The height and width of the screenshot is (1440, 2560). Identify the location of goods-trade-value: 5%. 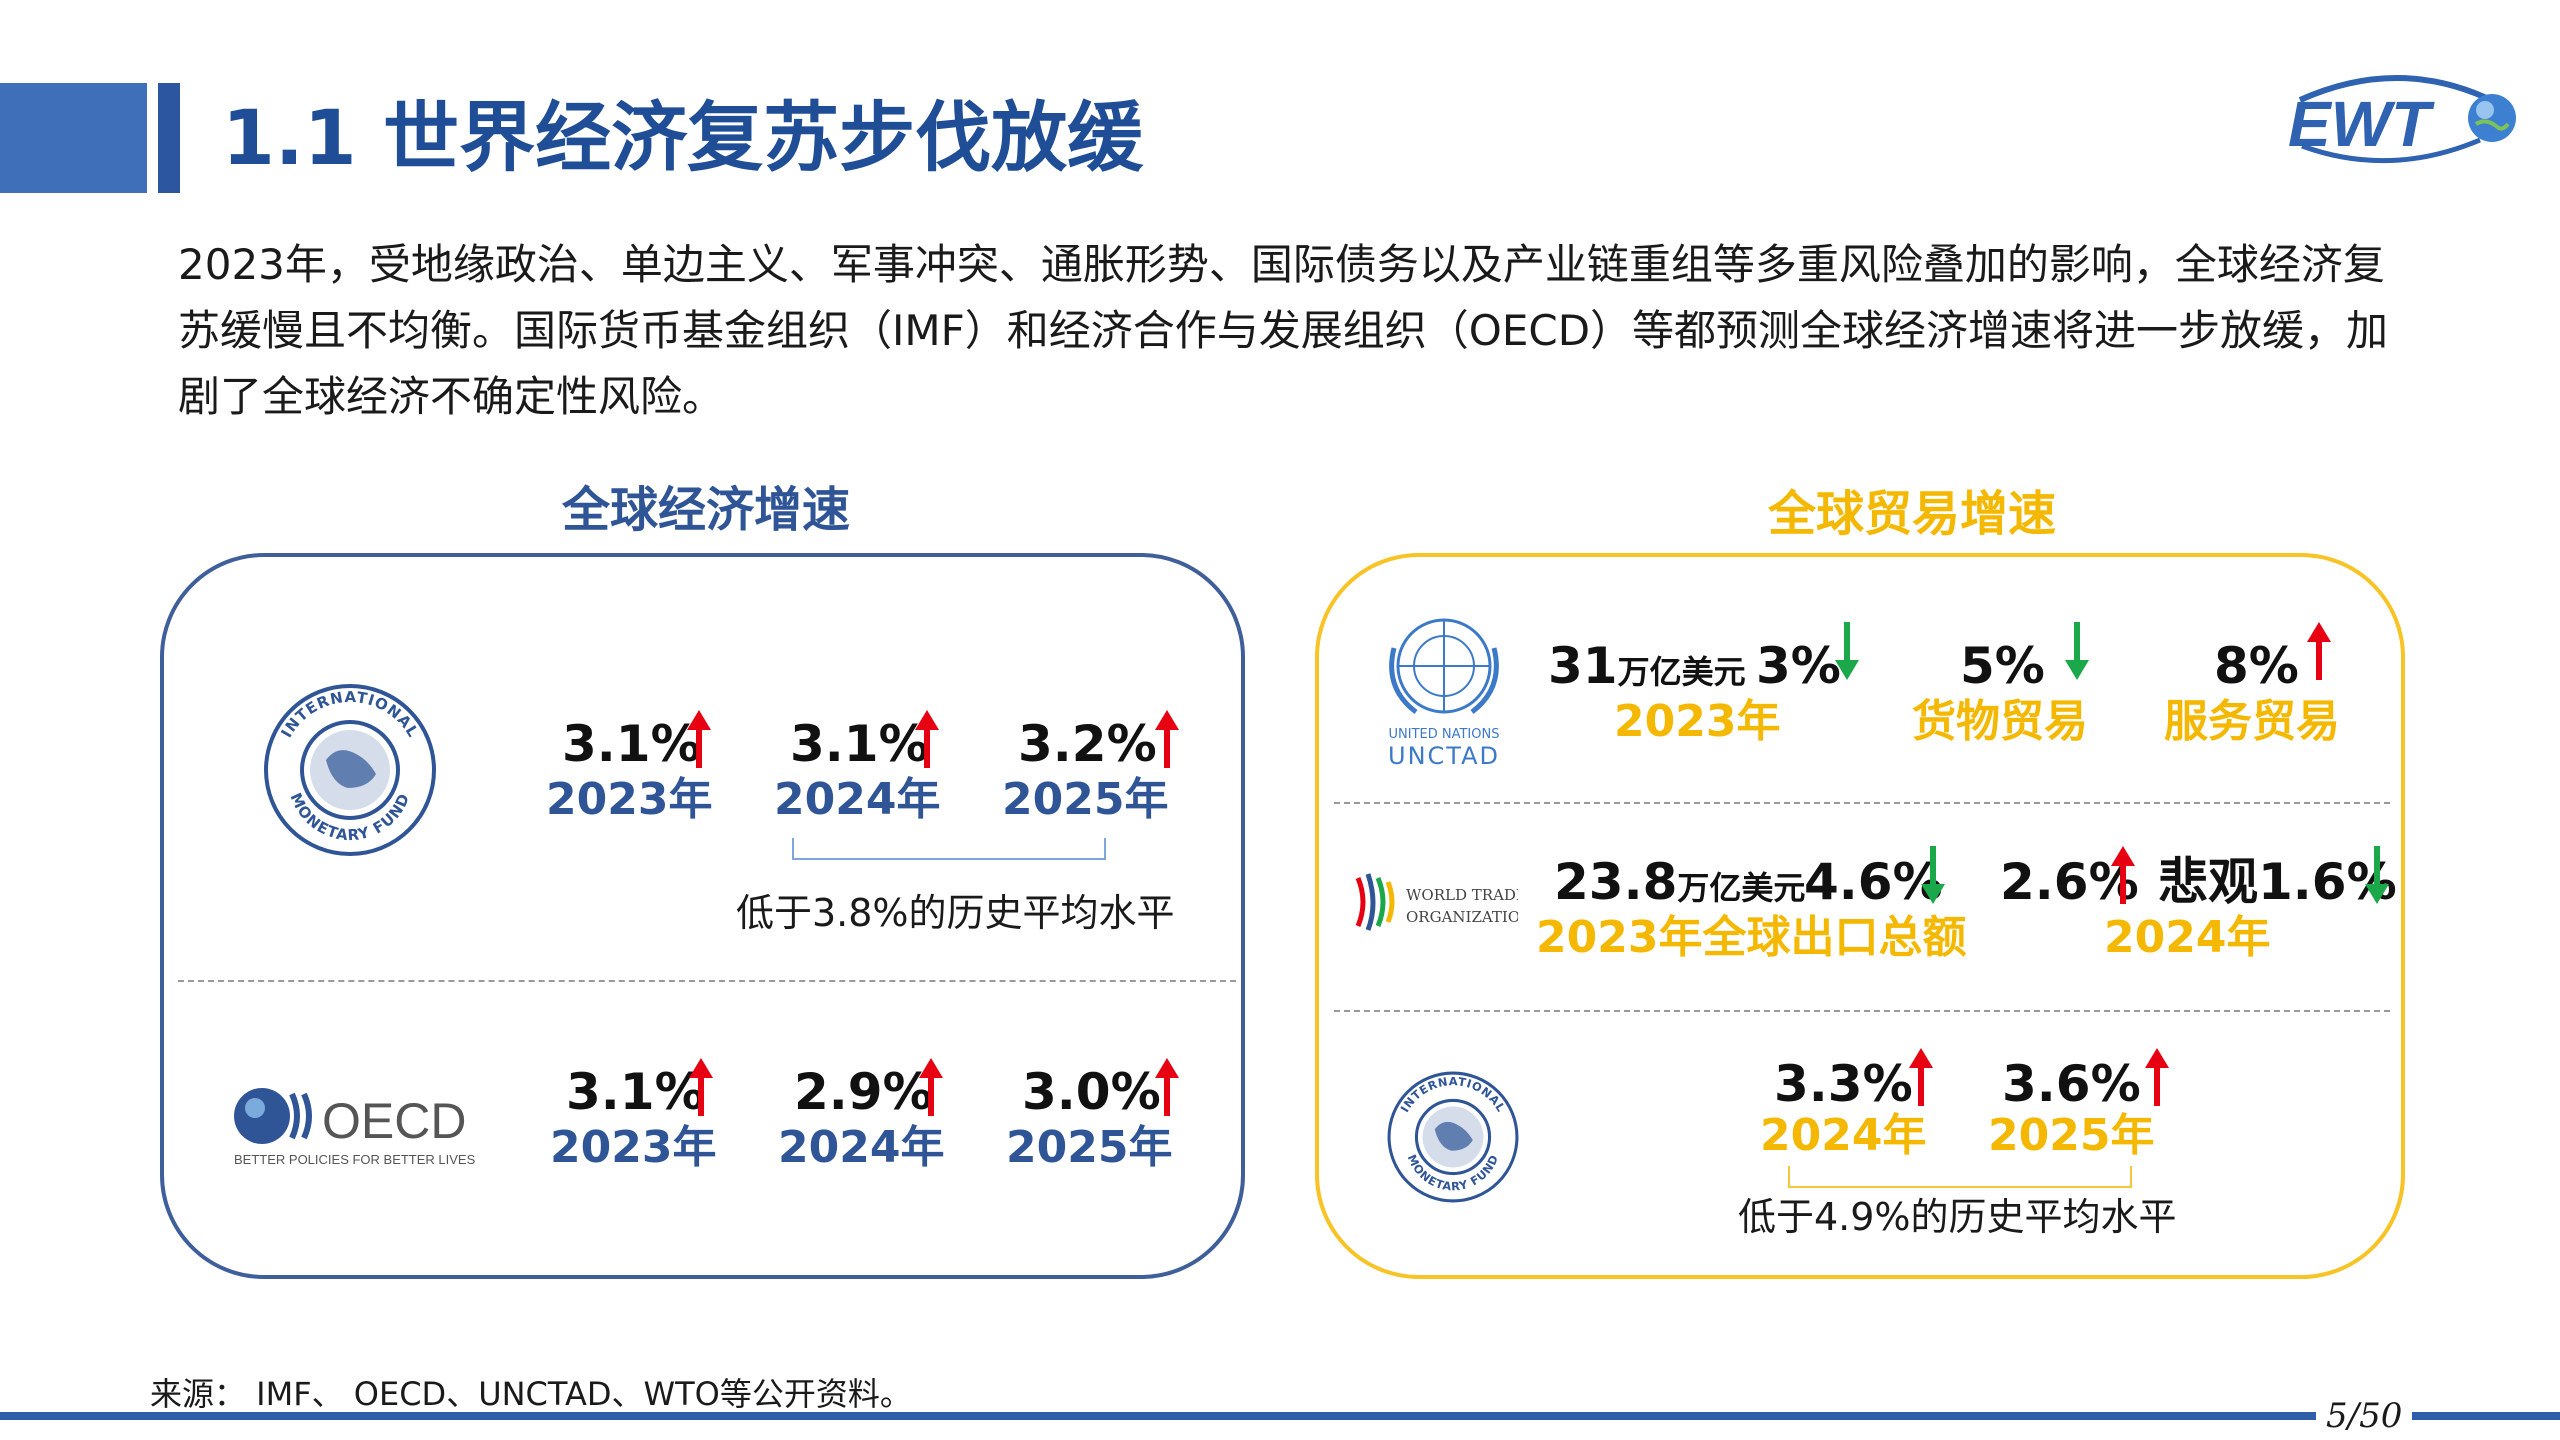
(2002, 666).